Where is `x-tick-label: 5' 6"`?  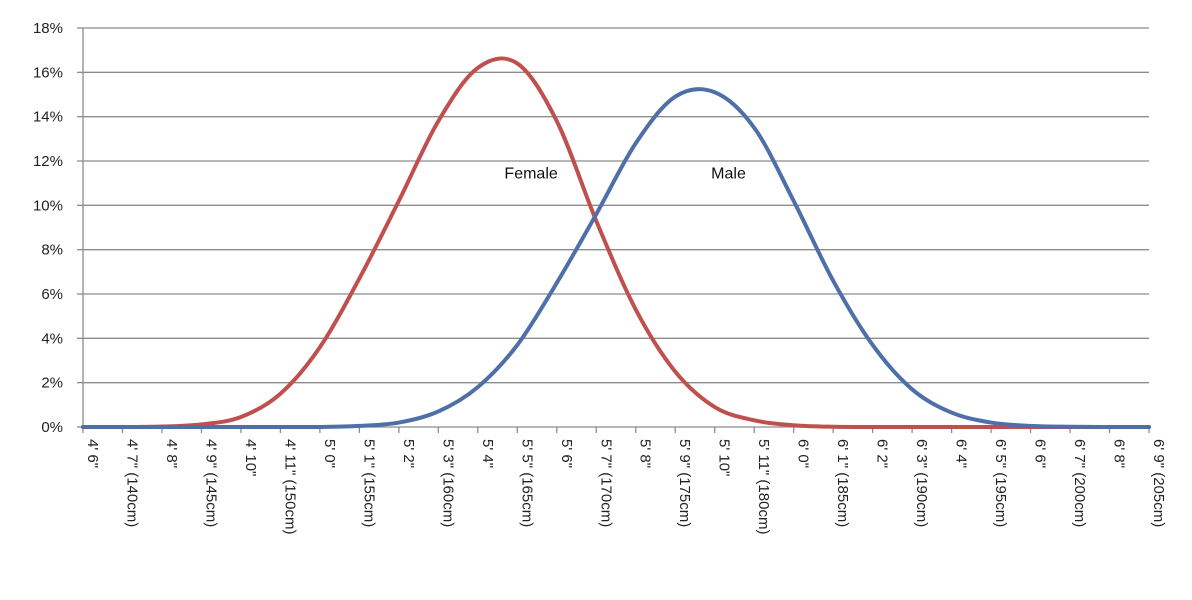
x-tick-label: 5' 6" is located at coordinates (566, 453).